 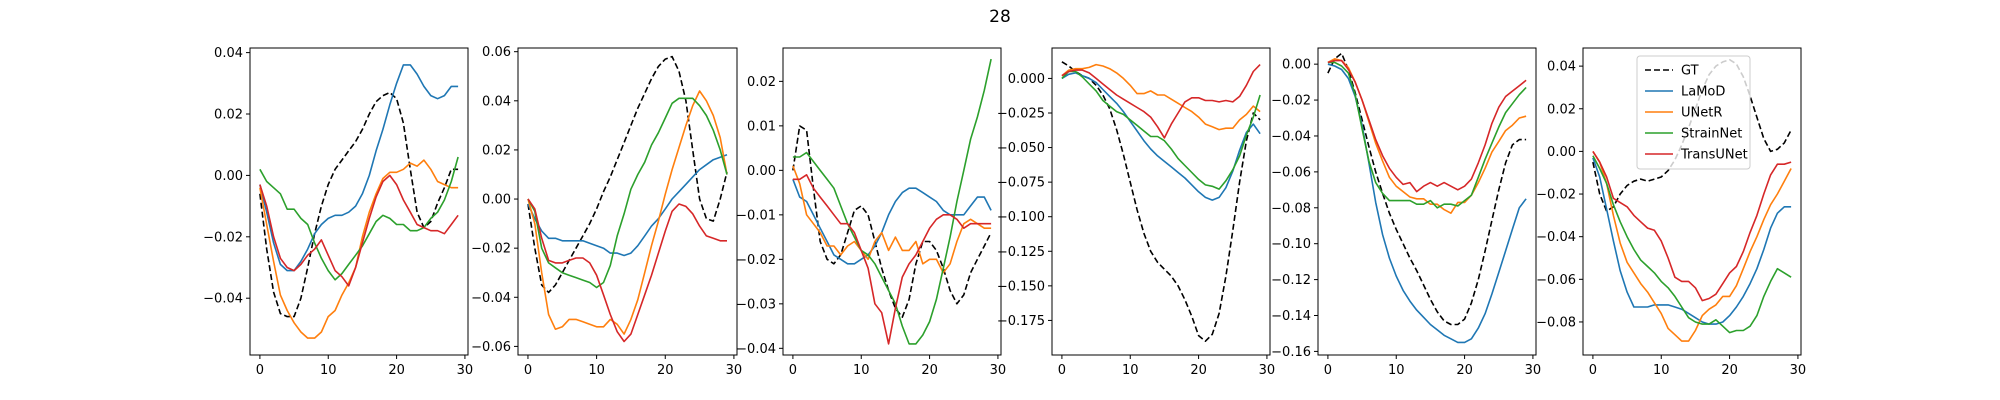 I want to click on y-tick-label: 0.000, so click(x=1026, y=79).